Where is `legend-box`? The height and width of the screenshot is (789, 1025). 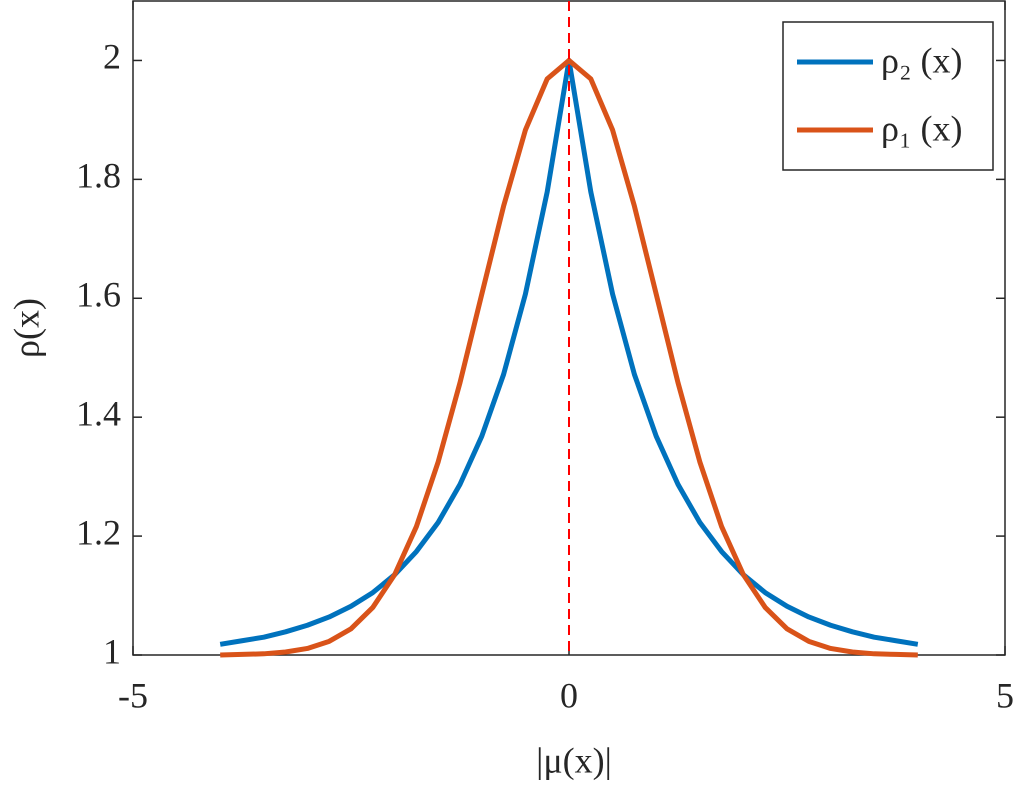
legend-box is located at coordinates (888, 96).